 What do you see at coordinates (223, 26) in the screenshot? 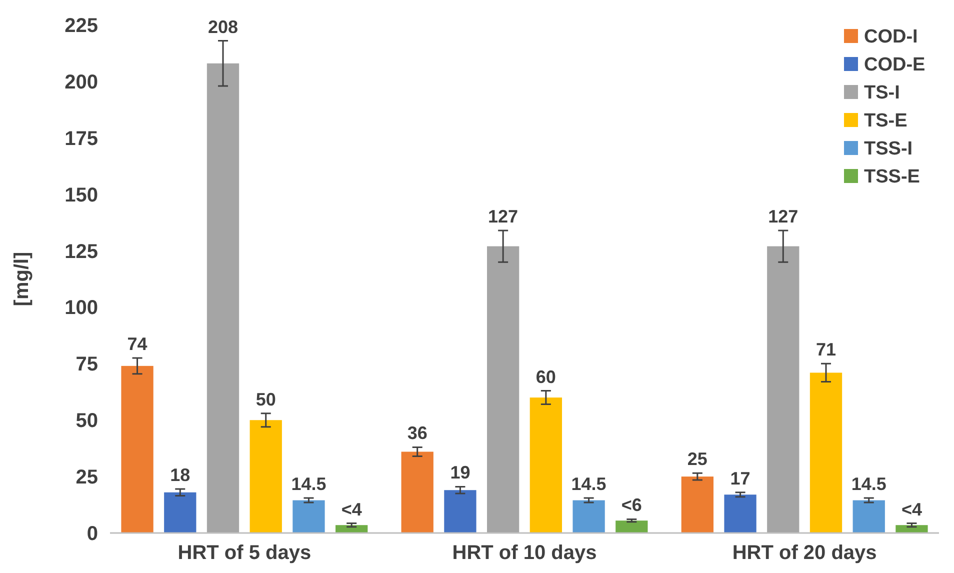
I see `data-label: 208` at bounding box center [223, 26].